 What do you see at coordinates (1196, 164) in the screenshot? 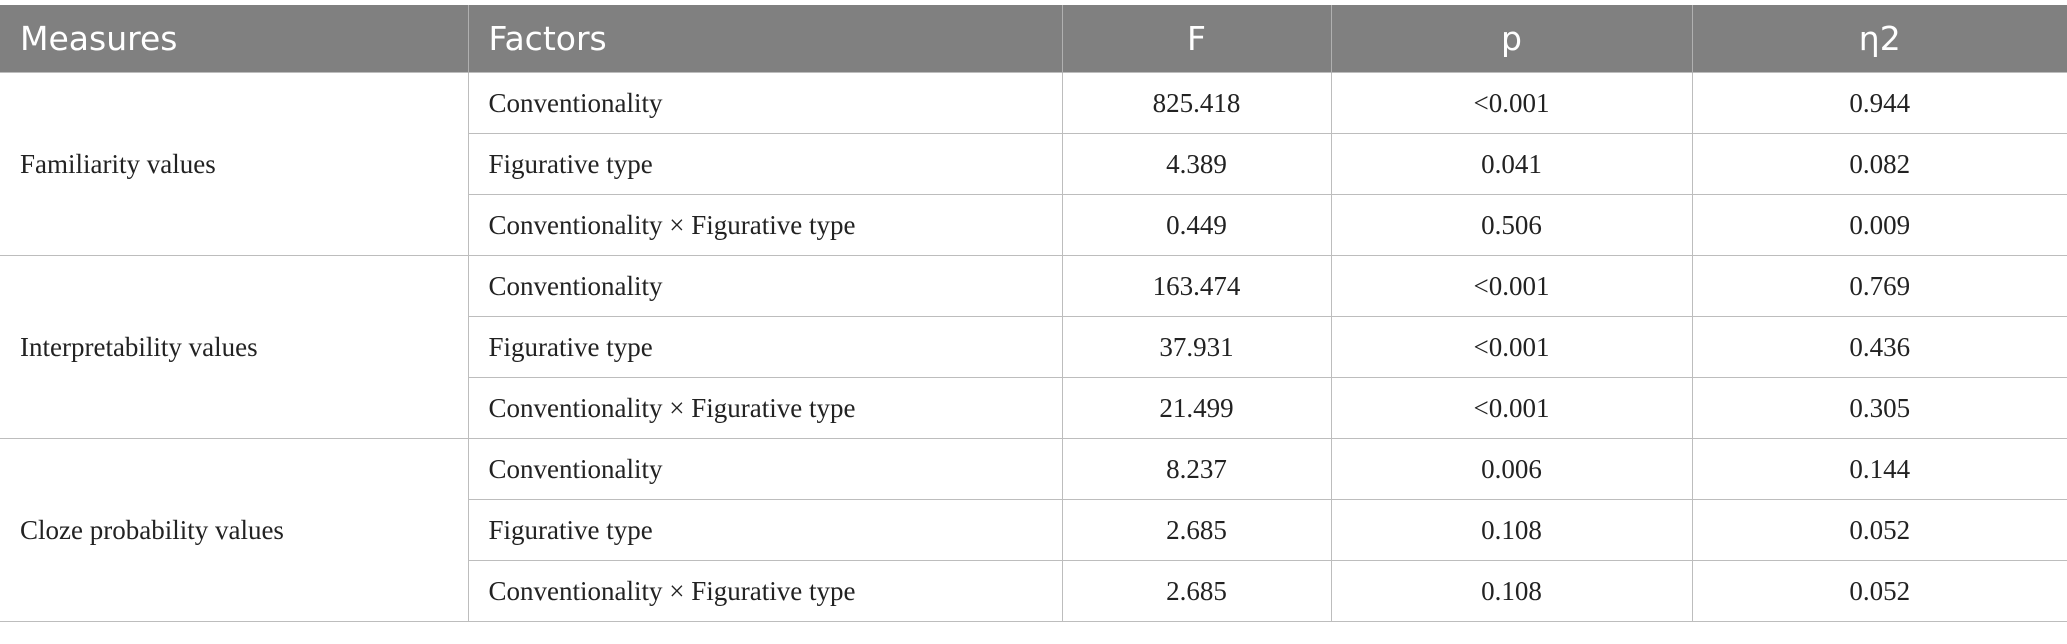
I see `f-cell: 4.389` at bounding box center [1196, 164].